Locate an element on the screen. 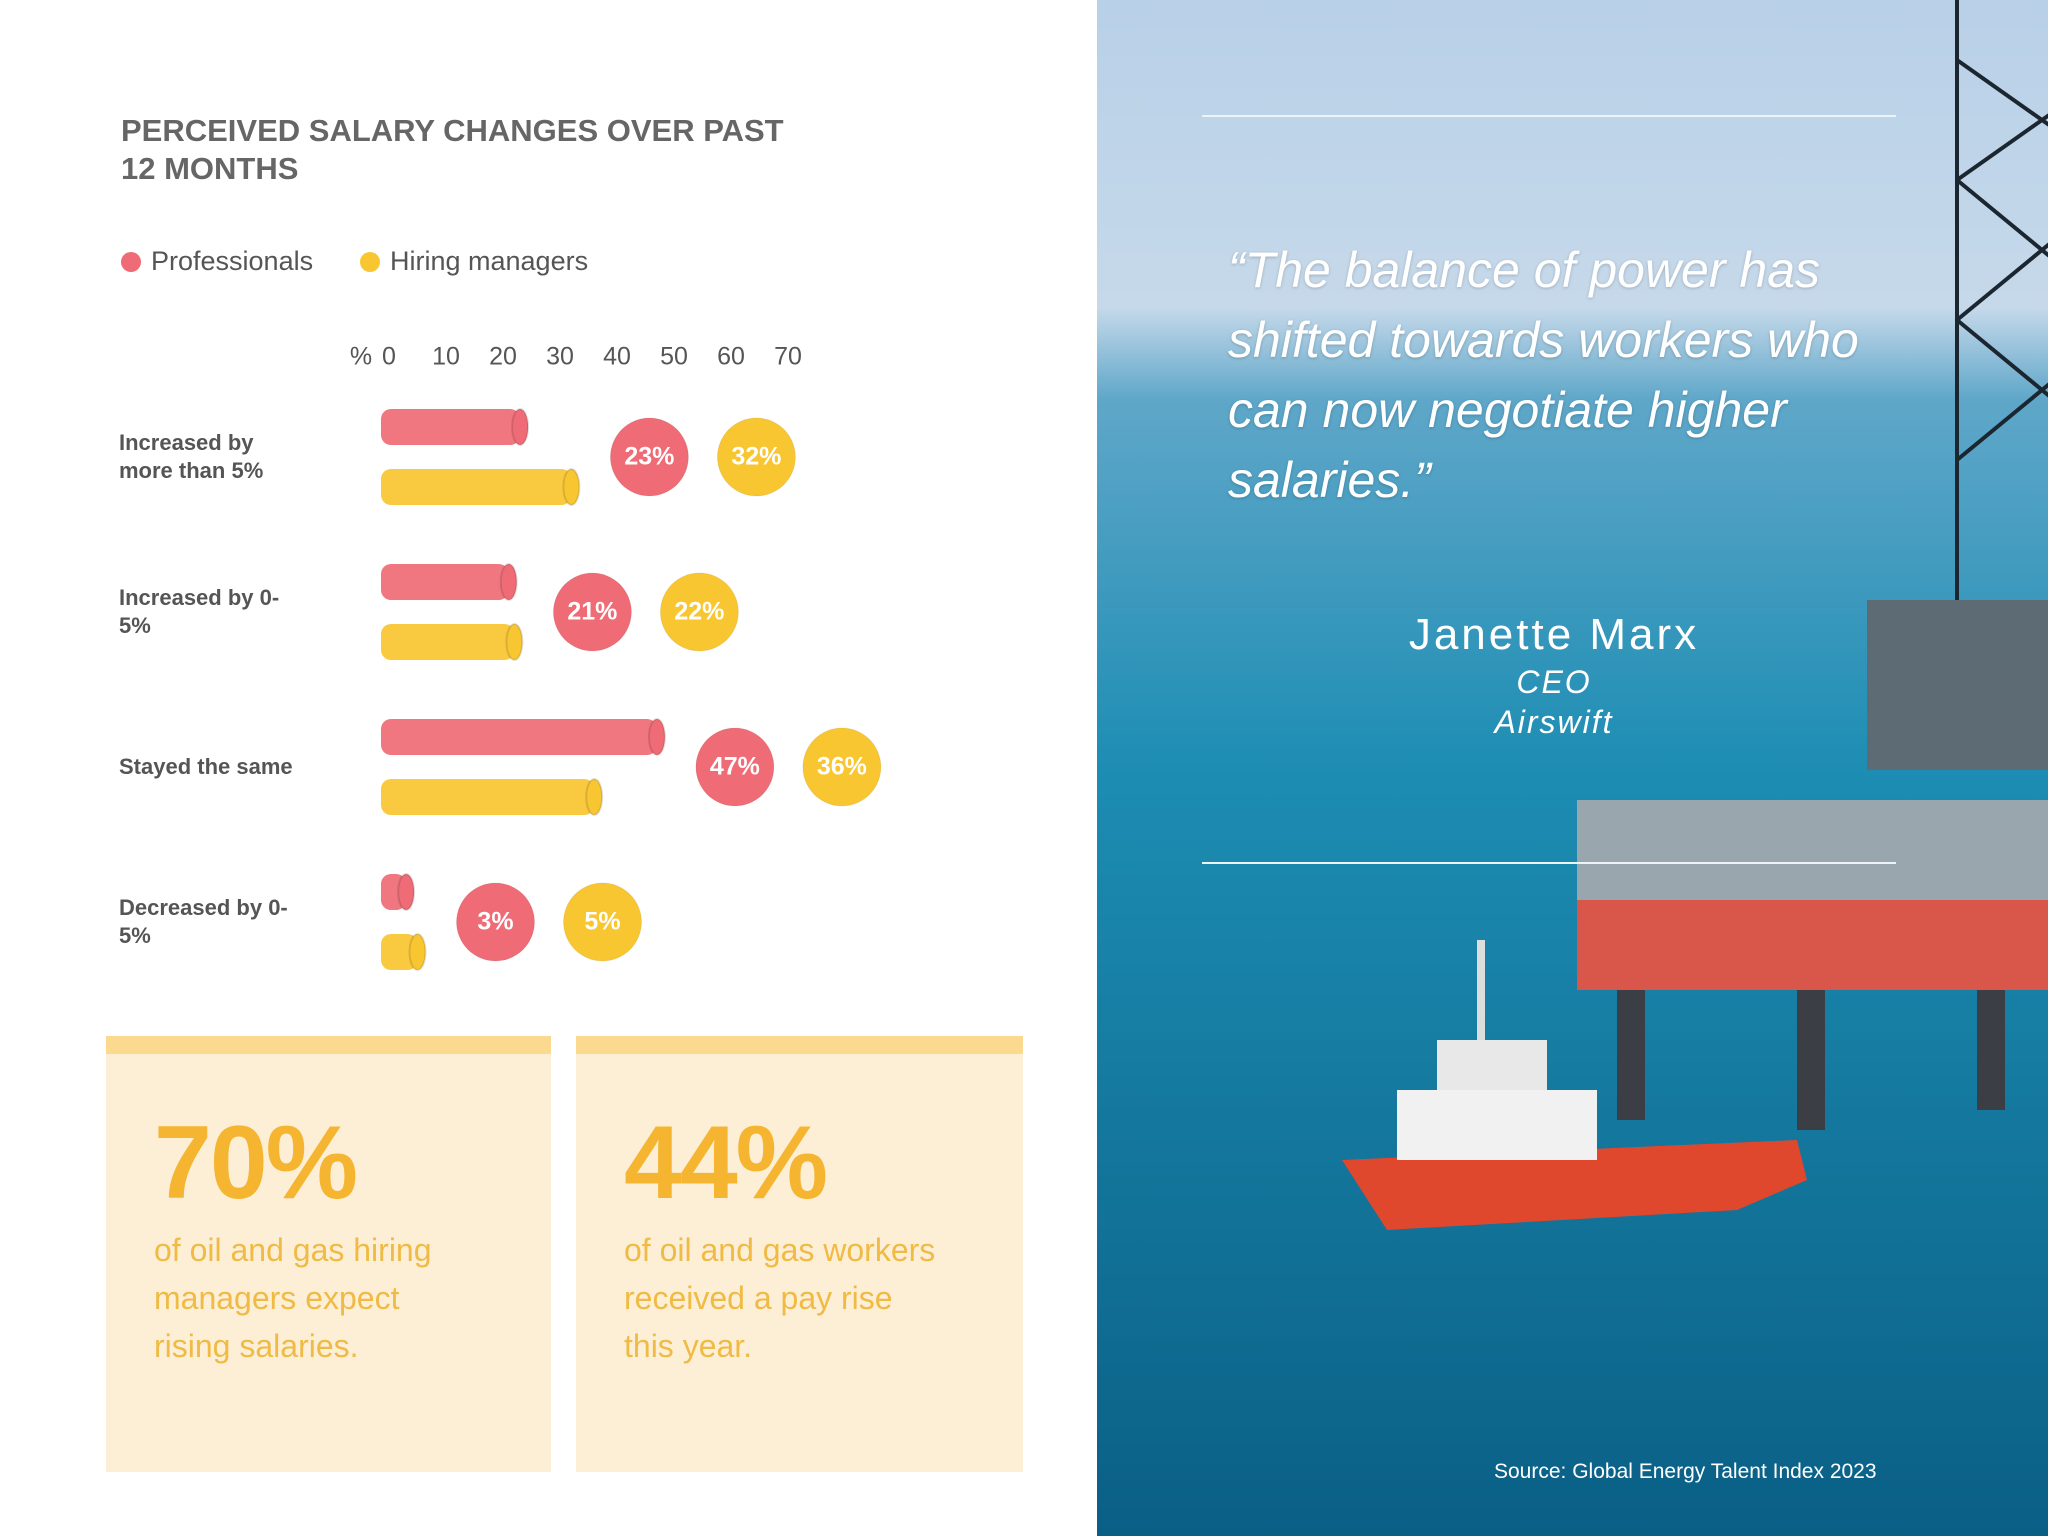 Image resolution: width=2048 pixels, height=1536 pixels. x-tick-label: 60 is located at coordinates (731, 357).